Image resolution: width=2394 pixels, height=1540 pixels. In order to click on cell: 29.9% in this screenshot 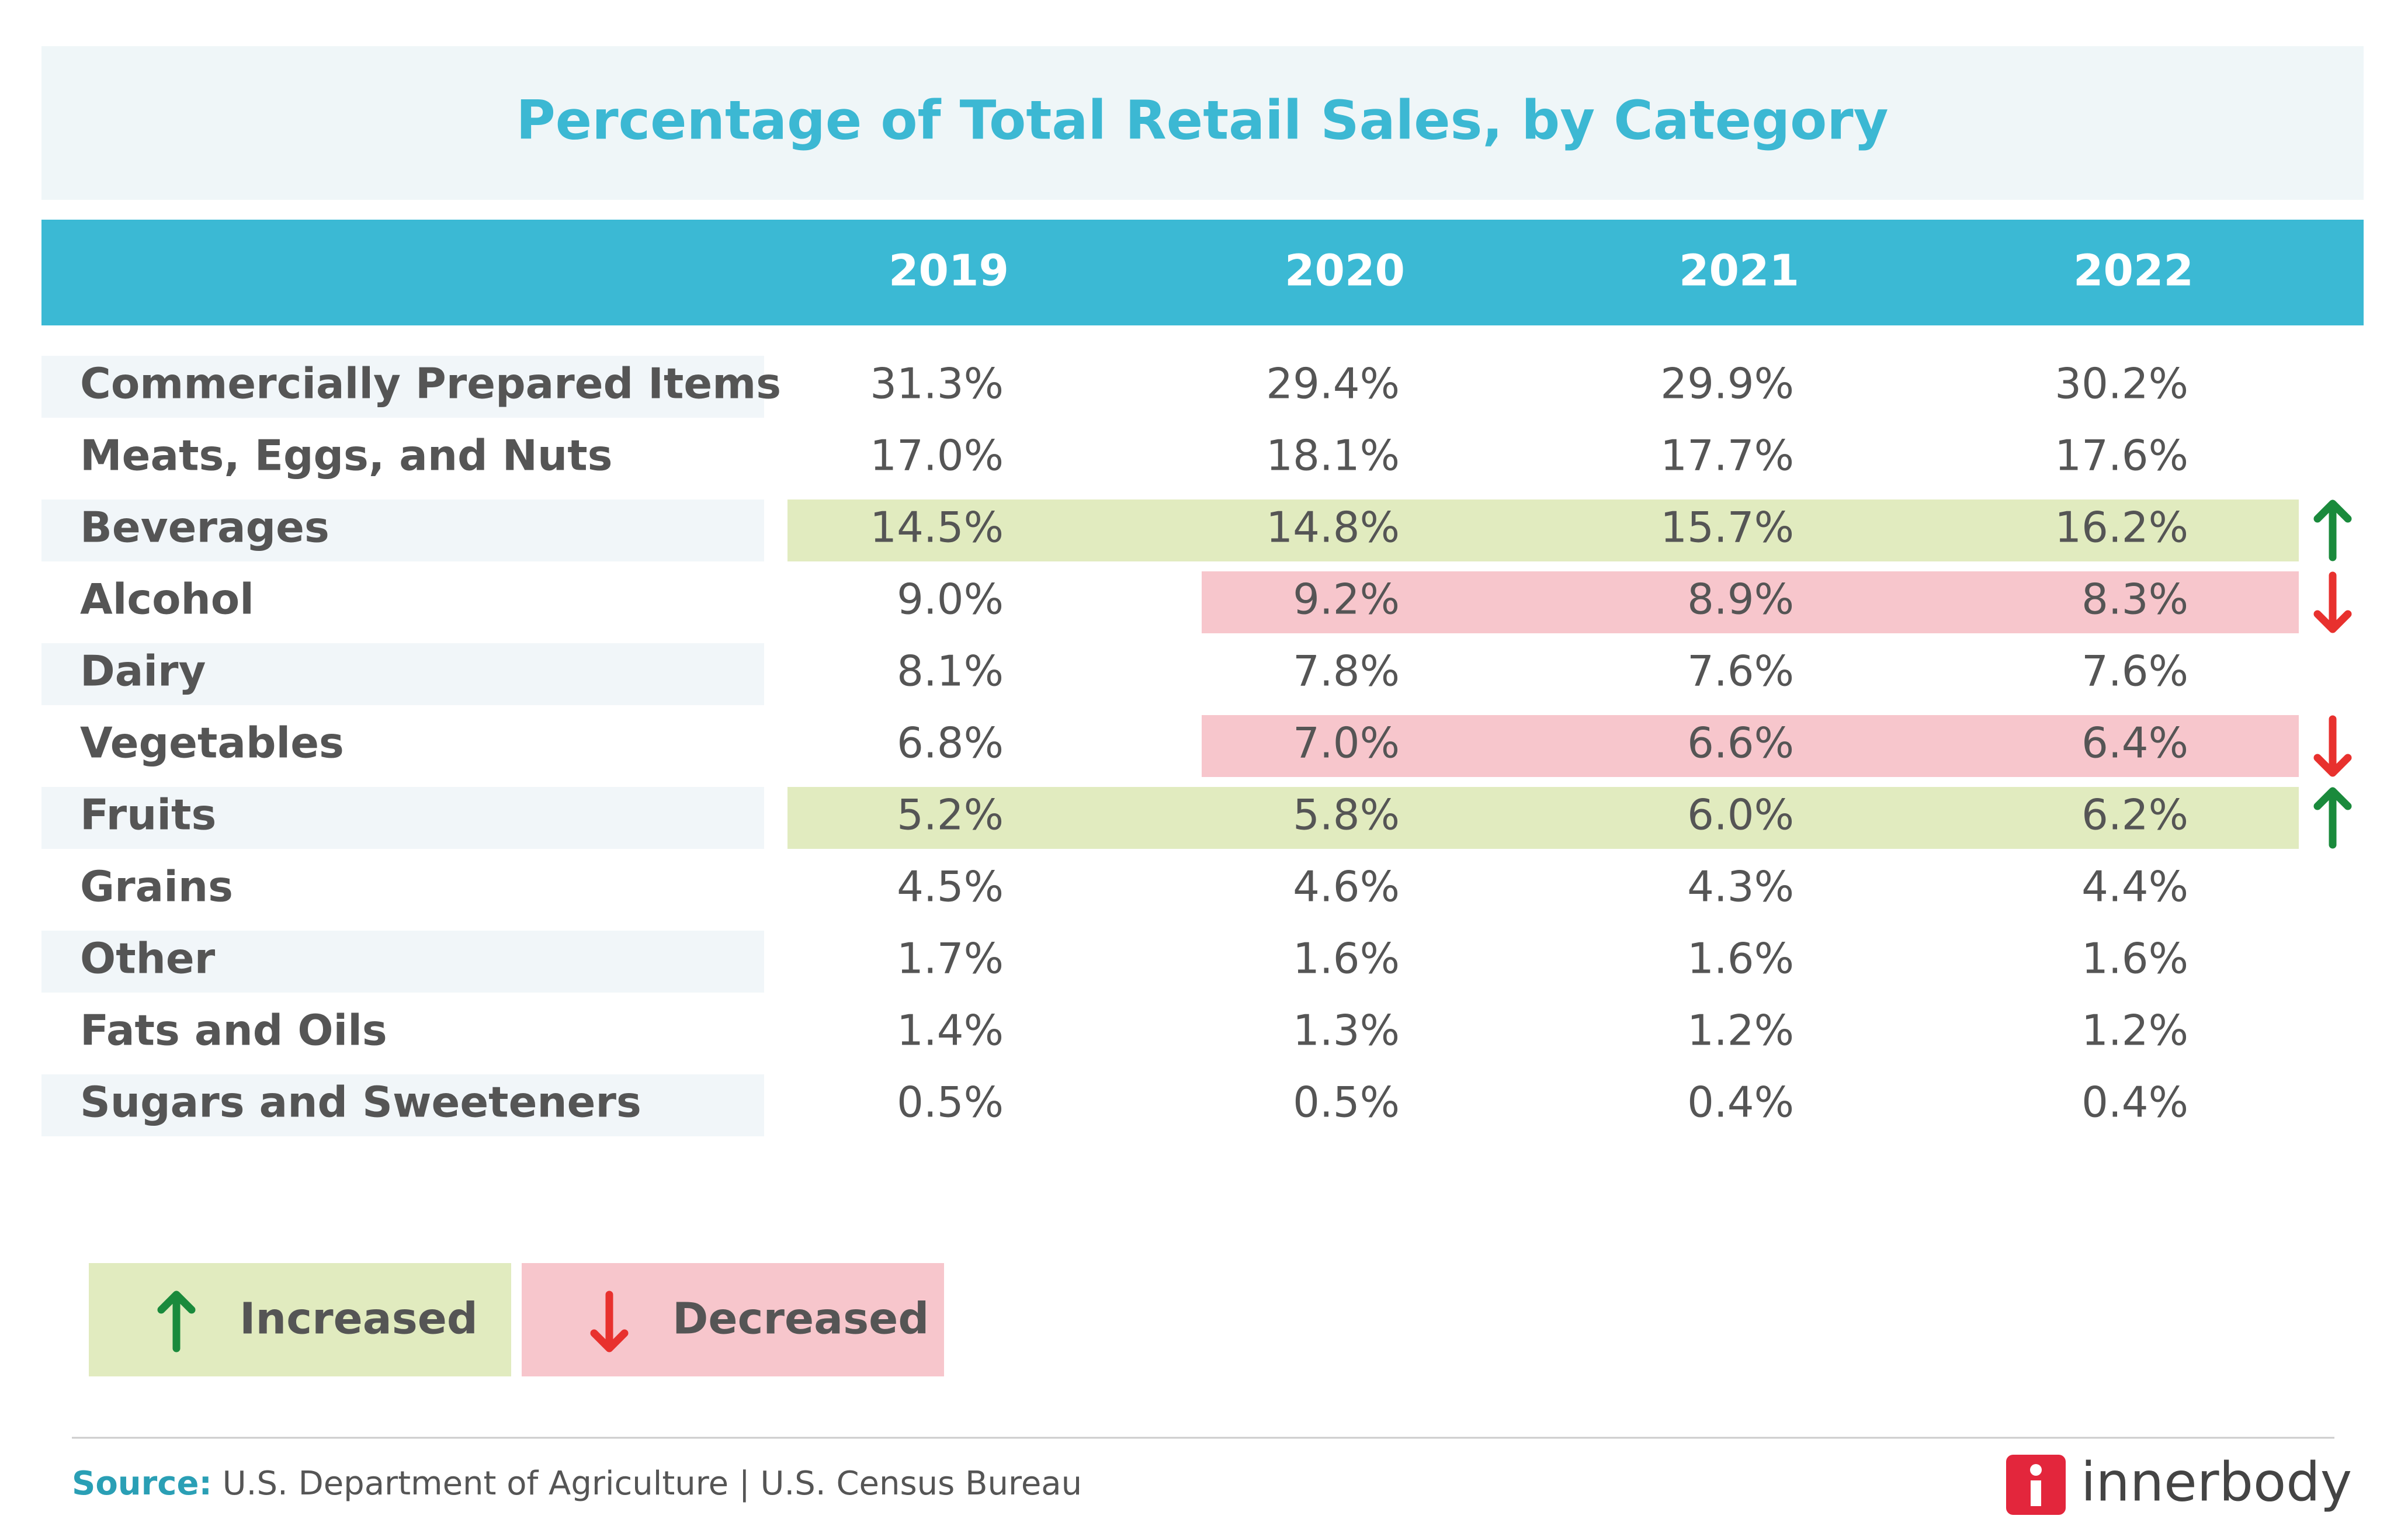, I will do `click(1727, 383)`.